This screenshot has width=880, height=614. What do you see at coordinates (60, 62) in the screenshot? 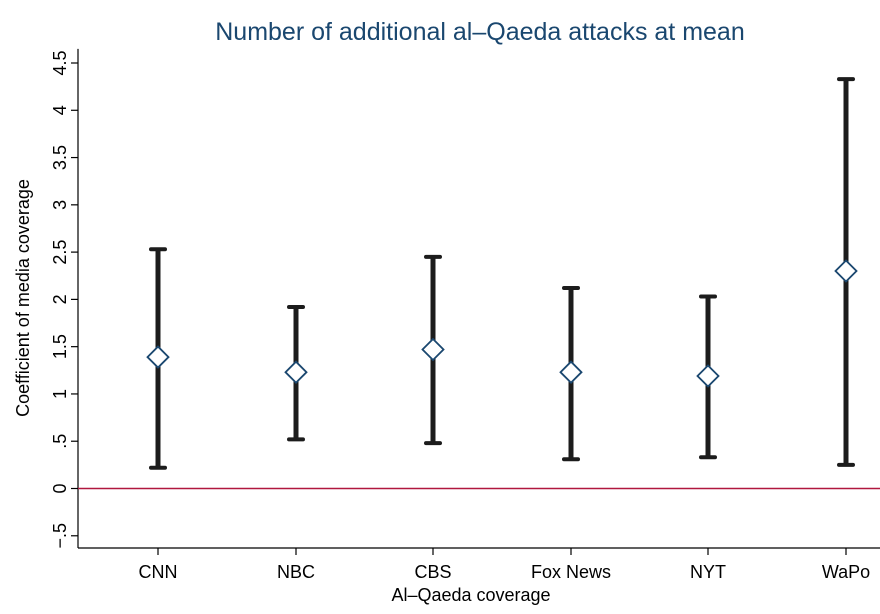
I see `y-tick-label: 4.5` at bounding box center [60, 62].